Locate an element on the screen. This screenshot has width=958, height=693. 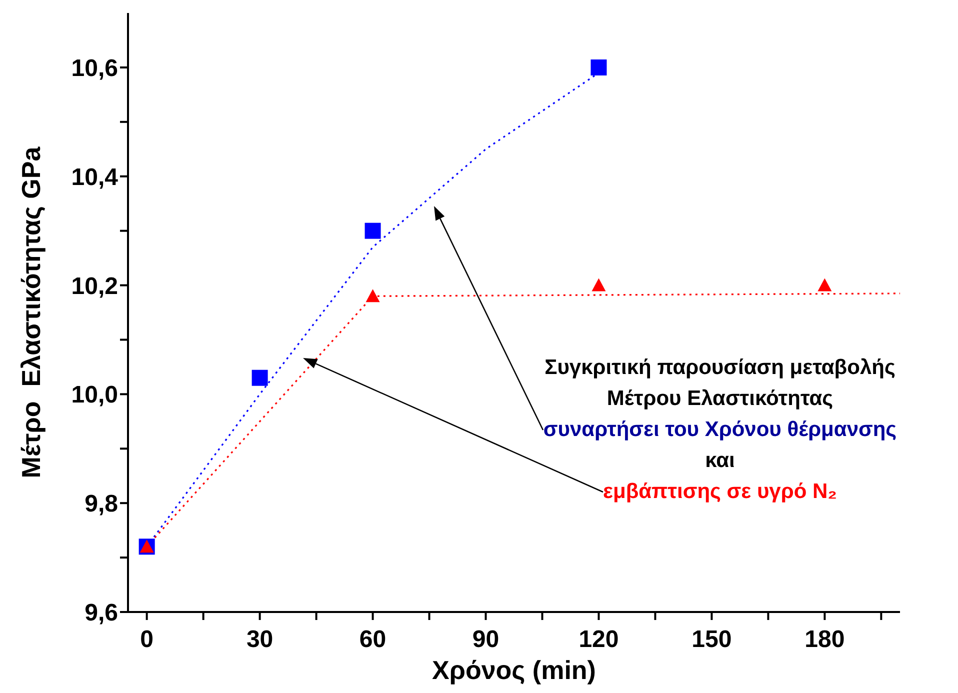
x-tick-label: 30 is located at coordinates (260, 640).